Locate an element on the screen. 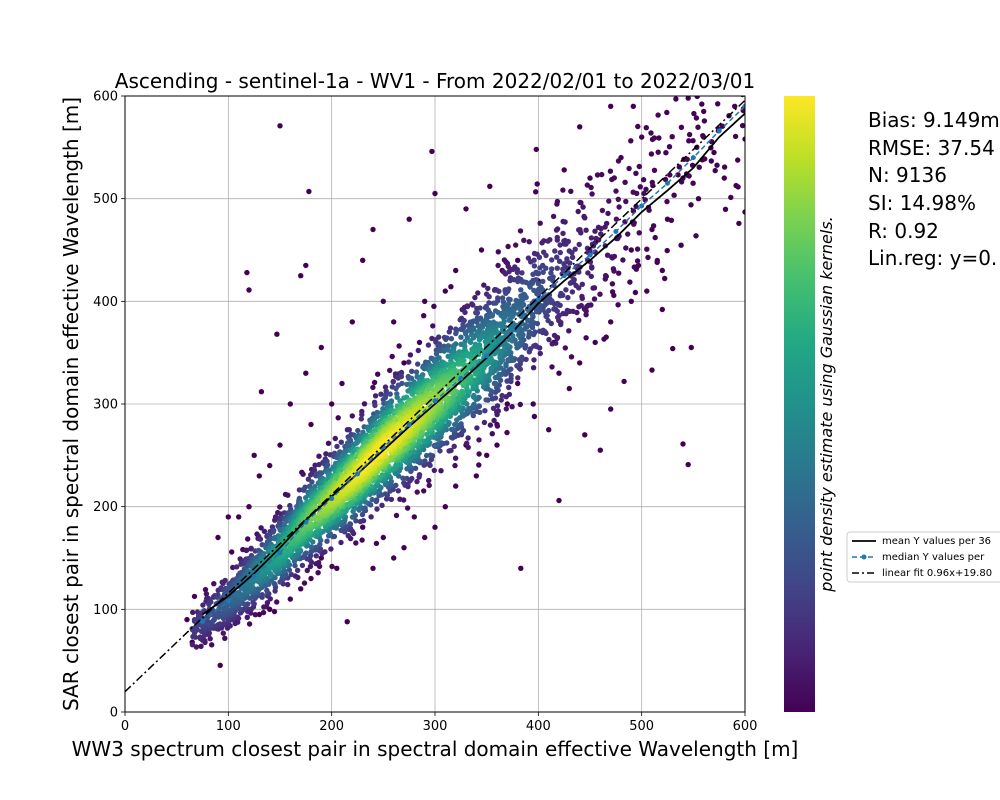 Image resolution: width=1000 pixels, height=800 pixels. y-tick-label: 400 is located at coordinates (105, 302).